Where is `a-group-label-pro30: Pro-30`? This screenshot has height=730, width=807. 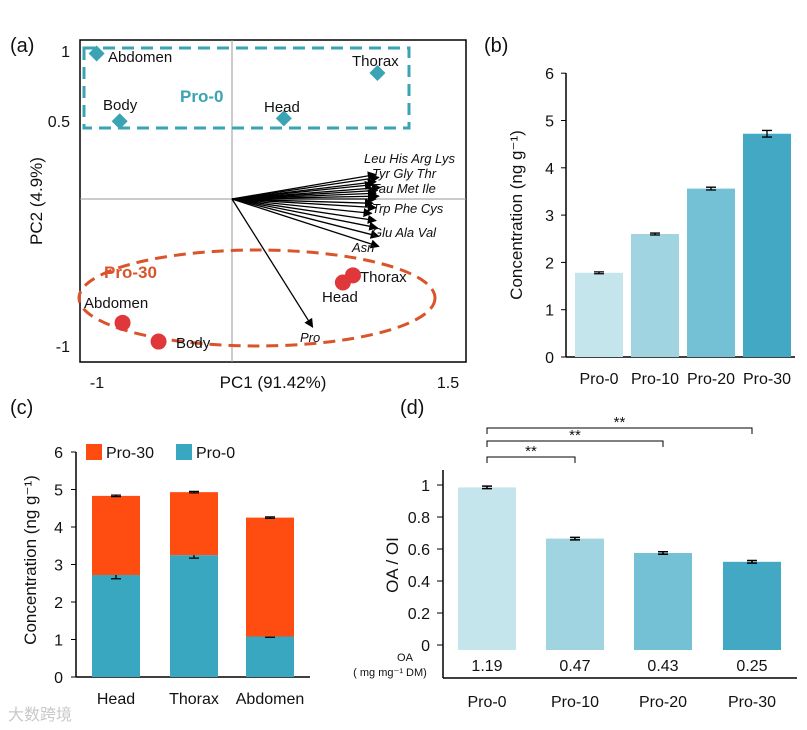 a-group-label-pro30: Pro-30 is located at coordinates (130, 272).